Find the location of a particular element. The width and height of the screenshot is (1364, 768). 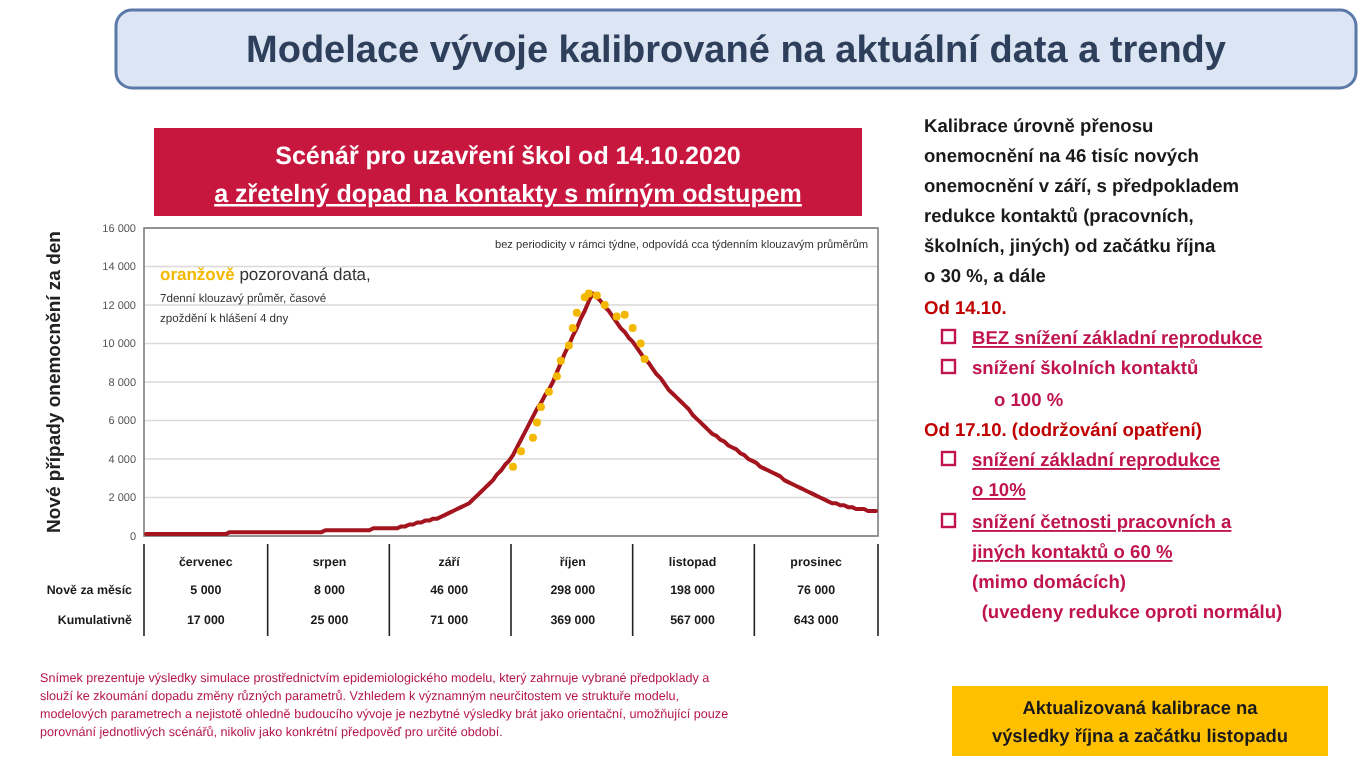

annotation: pozorovaná data, is located at coordinates (305, 274).